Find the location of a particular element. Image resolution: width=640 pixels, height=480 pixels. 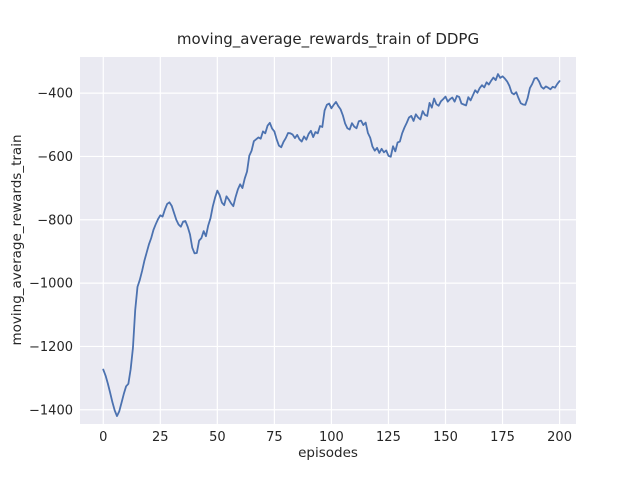

y-tick-label: −1200 is located at coordinates (51, 347).